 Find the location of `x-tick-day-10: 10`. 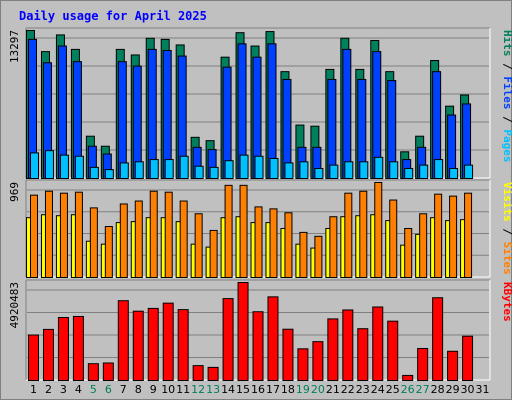

x-tick-day-10: 10 is located at coordinates (168, 389).